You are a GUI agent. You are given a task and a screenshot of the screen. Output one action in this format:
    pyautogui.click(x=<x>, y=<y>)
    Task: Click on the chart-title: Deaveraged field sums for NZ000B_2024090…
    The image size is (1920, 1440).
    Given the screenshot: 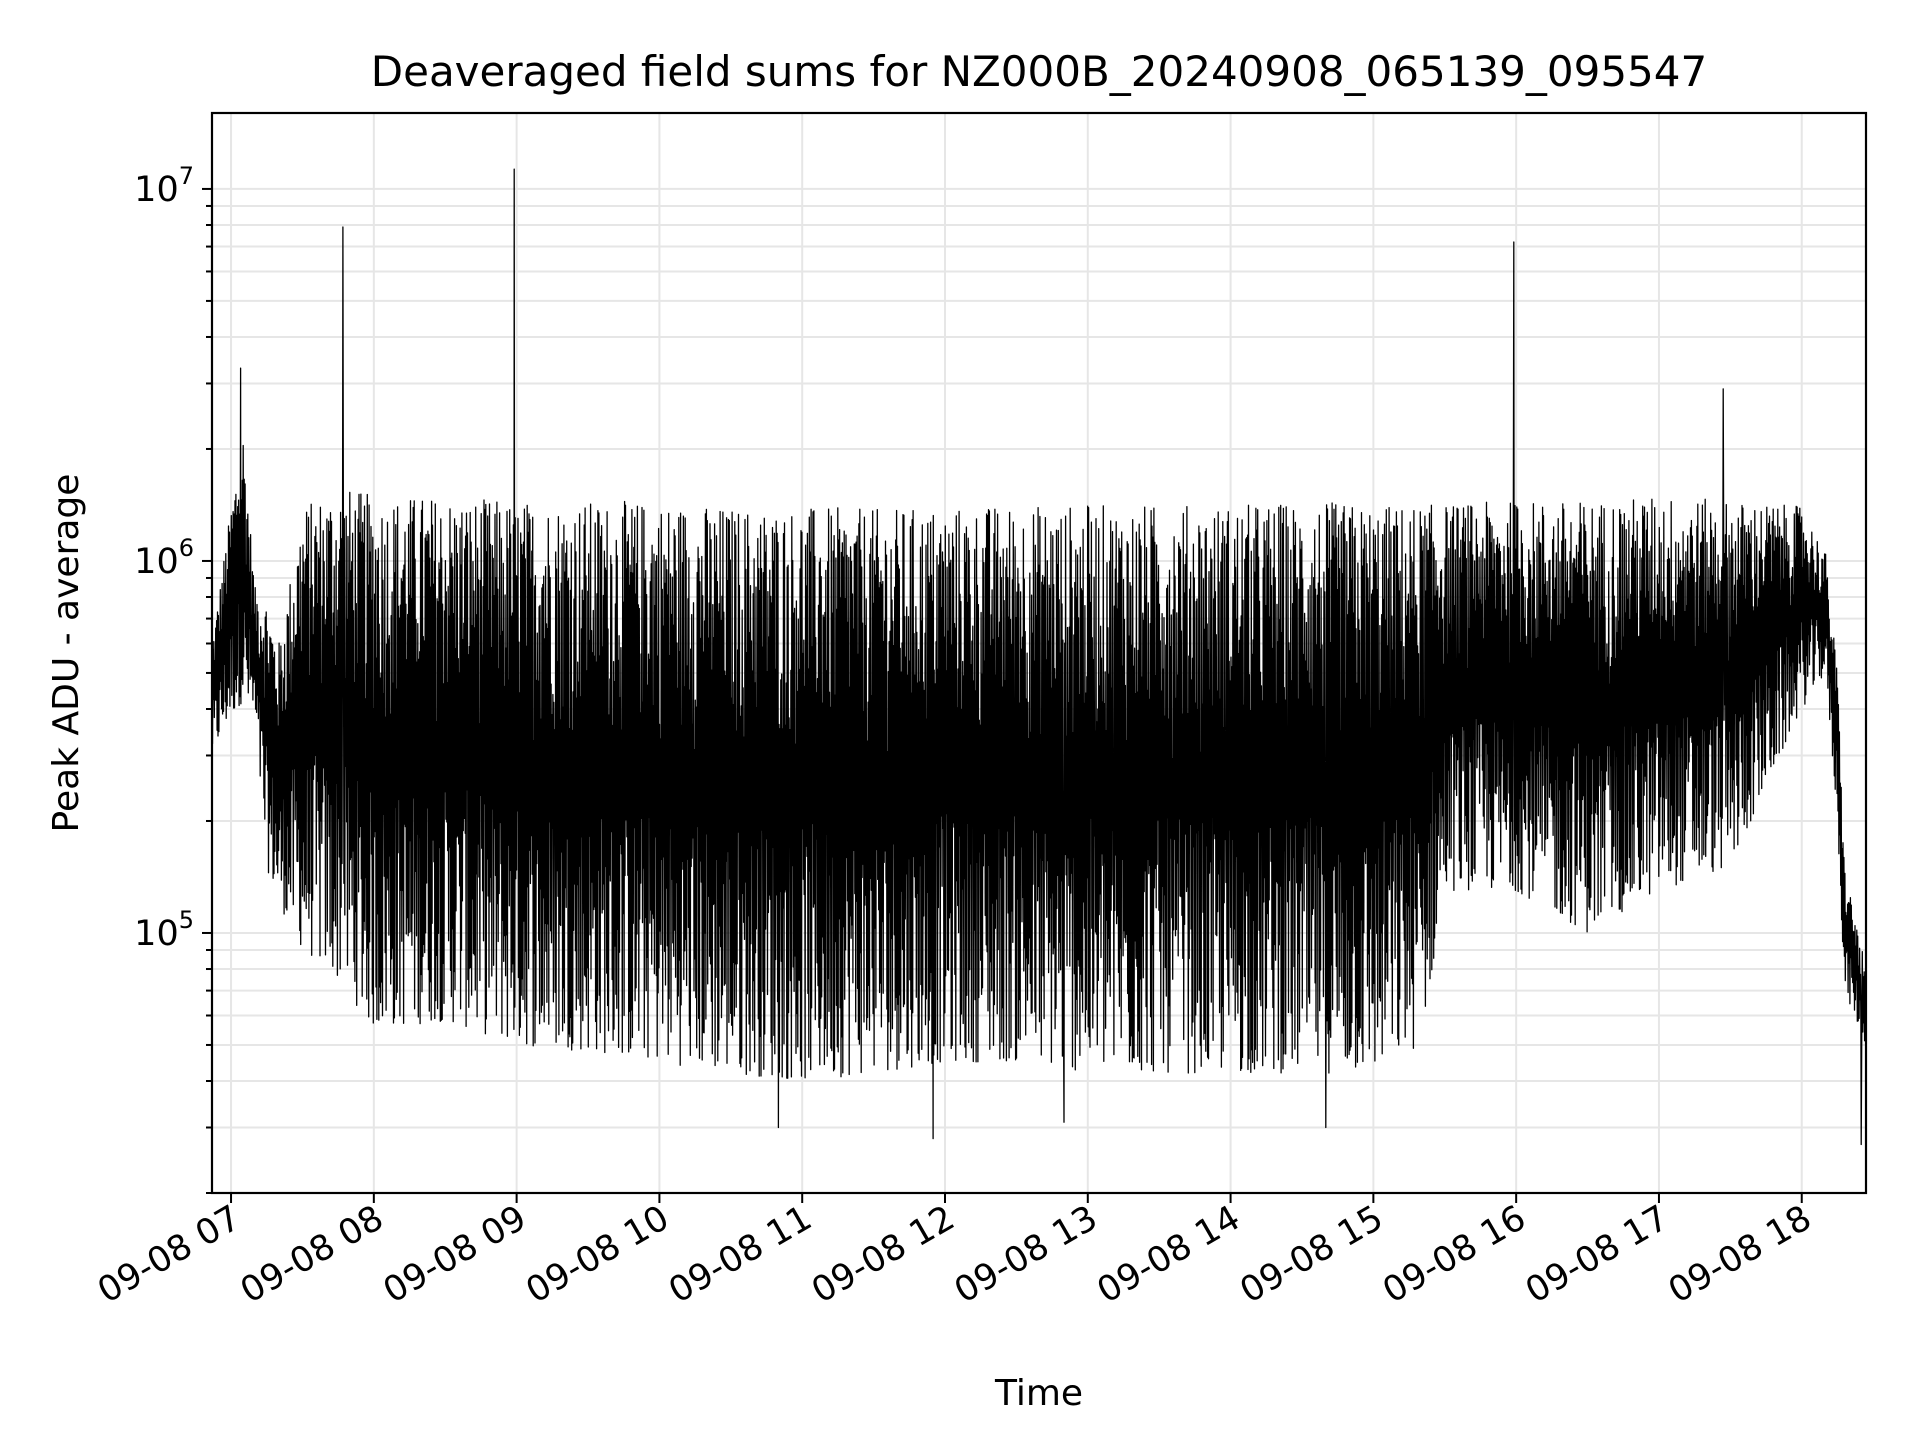 What is the action you would take?
    pyautogui.click(x=1039, y=71)
    